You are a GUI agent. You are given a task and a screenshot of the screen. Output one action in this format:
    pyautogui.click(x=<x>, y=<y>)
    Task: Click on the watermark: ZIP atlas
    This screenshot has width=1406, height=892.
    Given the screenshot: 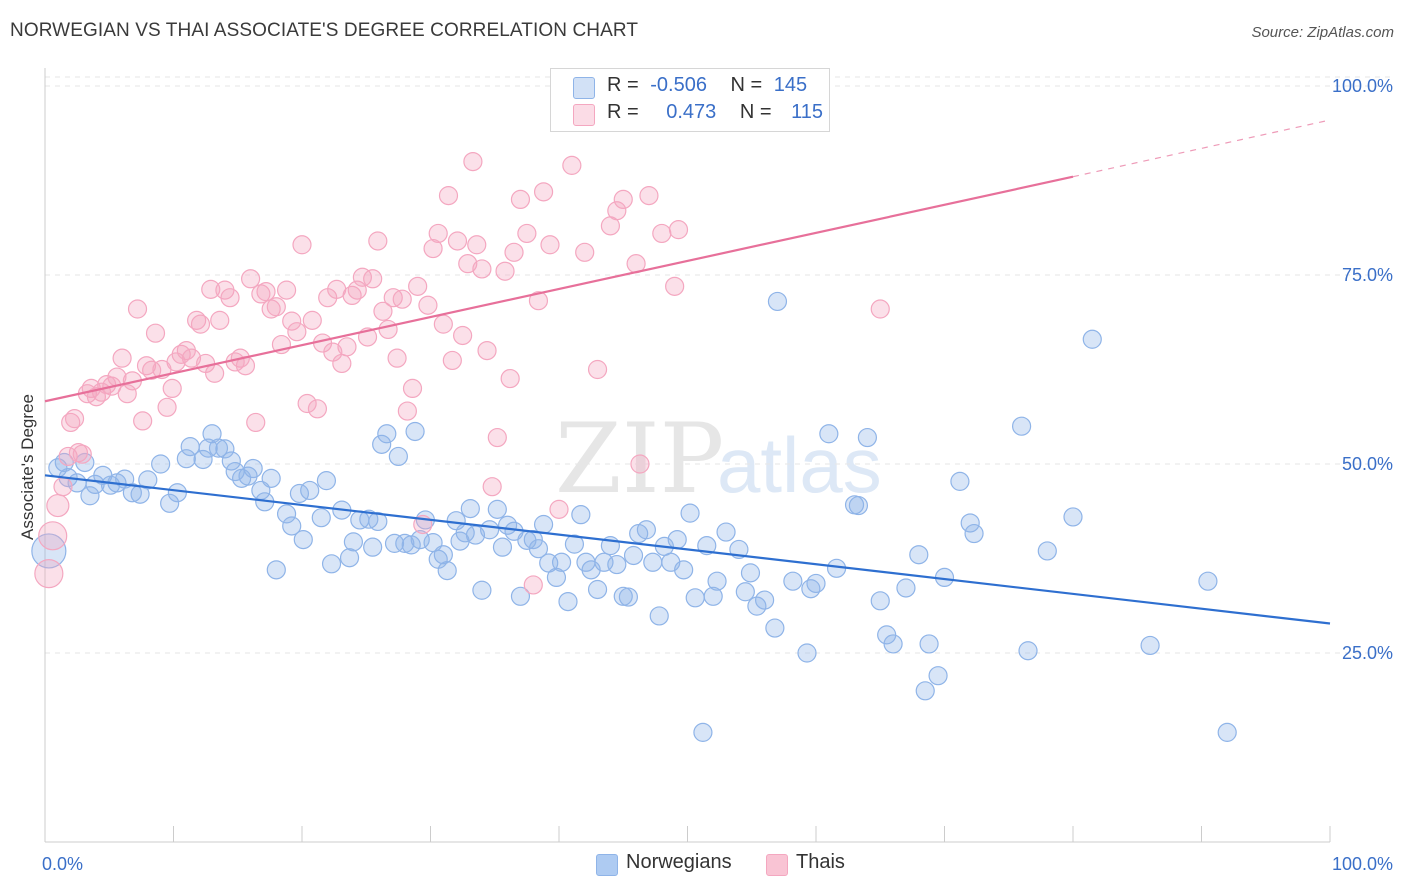 What is the action you would take?
    pyautogui.click(x=718, y=459)
    